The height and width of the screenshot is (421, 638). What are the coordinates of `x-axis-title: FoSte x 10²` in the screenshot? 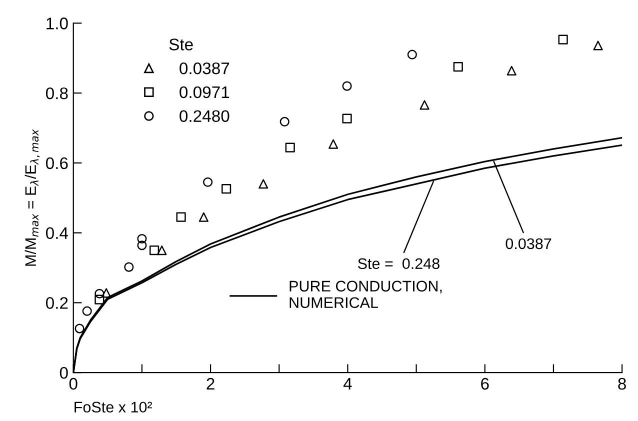 It's located at (113, 407).